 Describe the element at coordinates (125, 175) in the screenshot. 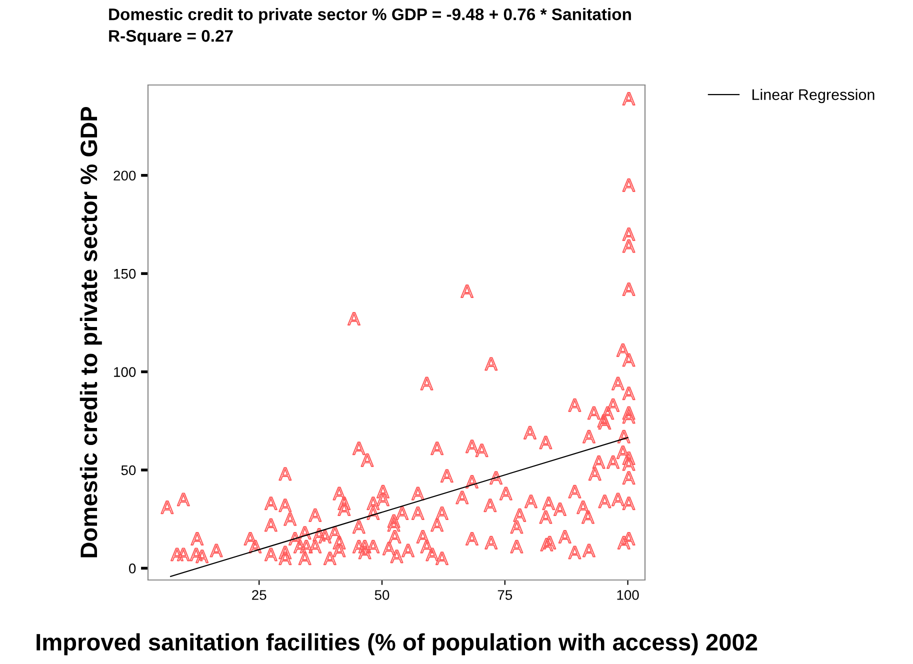

I see `y-tick-label: 200` at that location.